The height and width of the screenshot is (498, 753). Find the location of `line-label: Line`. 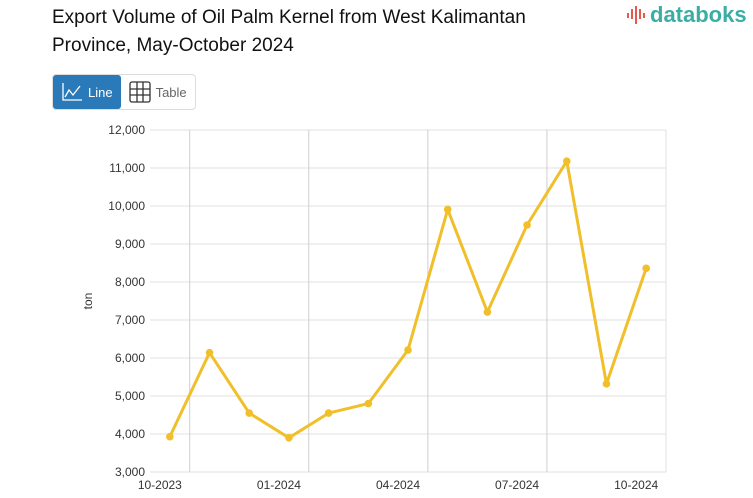

line-label: Line is located at coordinates (100, 92).